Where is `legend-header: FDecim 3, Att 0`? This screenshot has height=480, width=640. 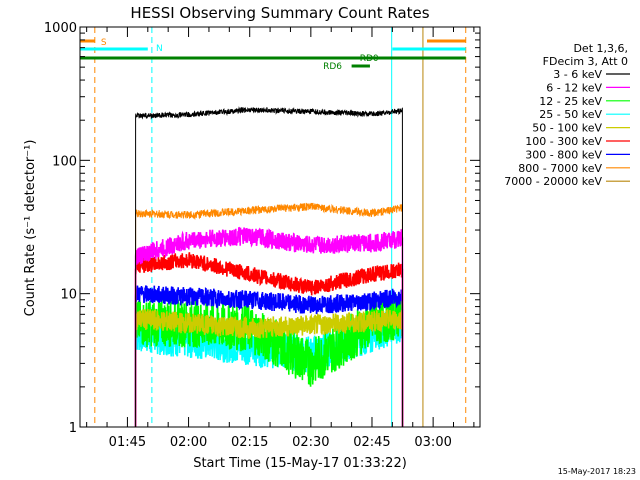 legend-header: FDecim 3, Att 0 is located at coordinates (585, 61).